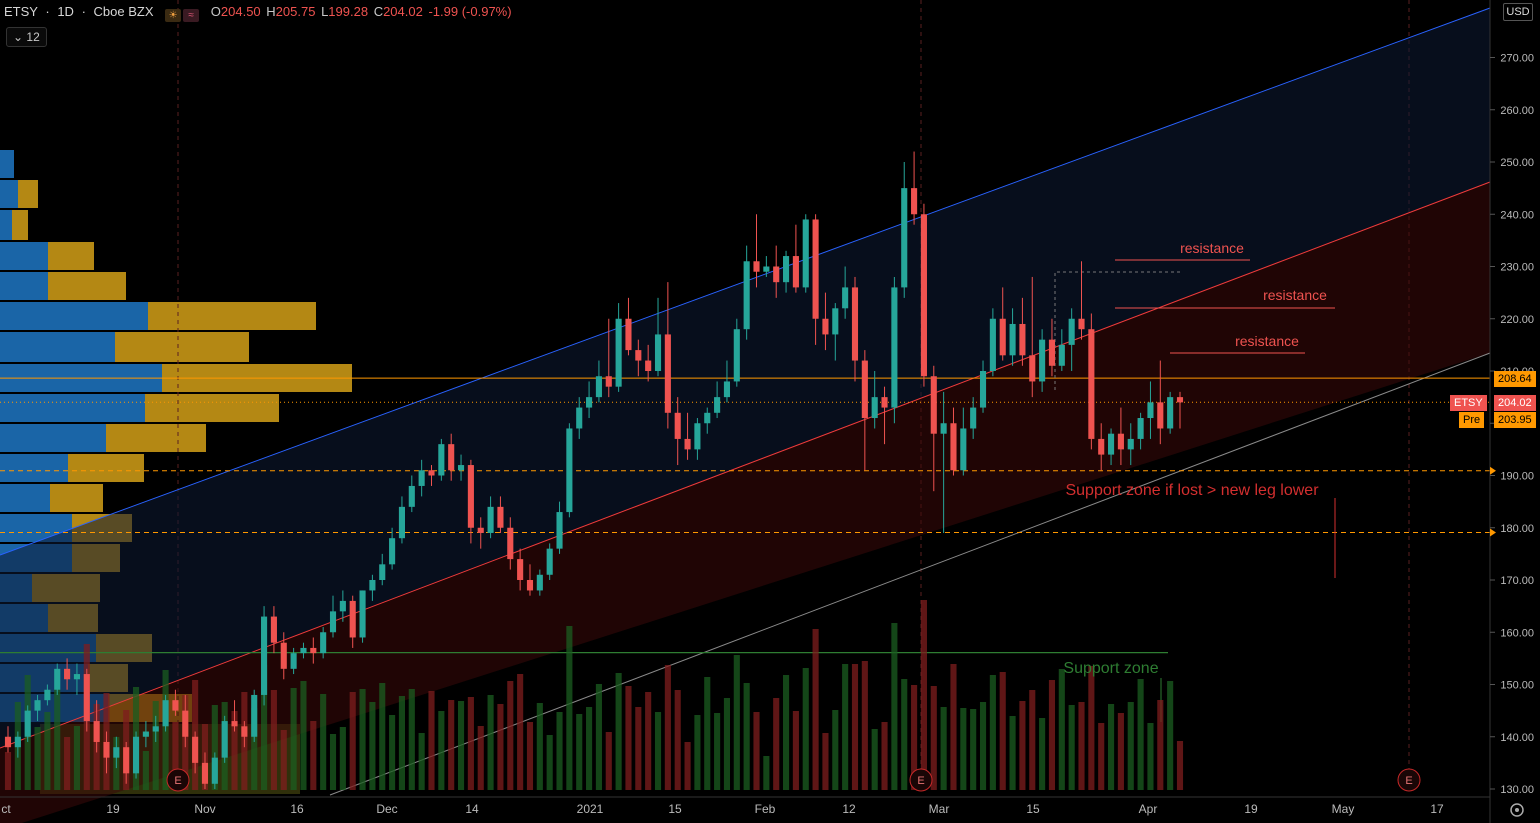  Describe the element at coordinates (470, 11) in the screenshot. I see `change-value: -1.99 (-0.97%)` at that location.